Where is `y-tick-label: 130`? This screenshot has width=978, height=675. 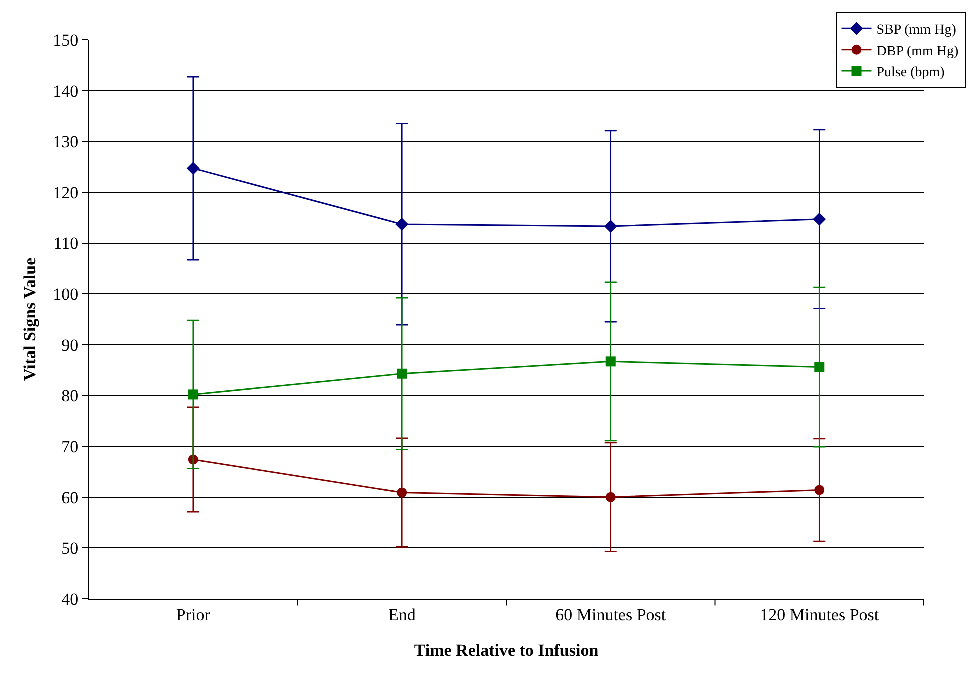 y-tick-label: 130 is located at coordinates (66, 142).